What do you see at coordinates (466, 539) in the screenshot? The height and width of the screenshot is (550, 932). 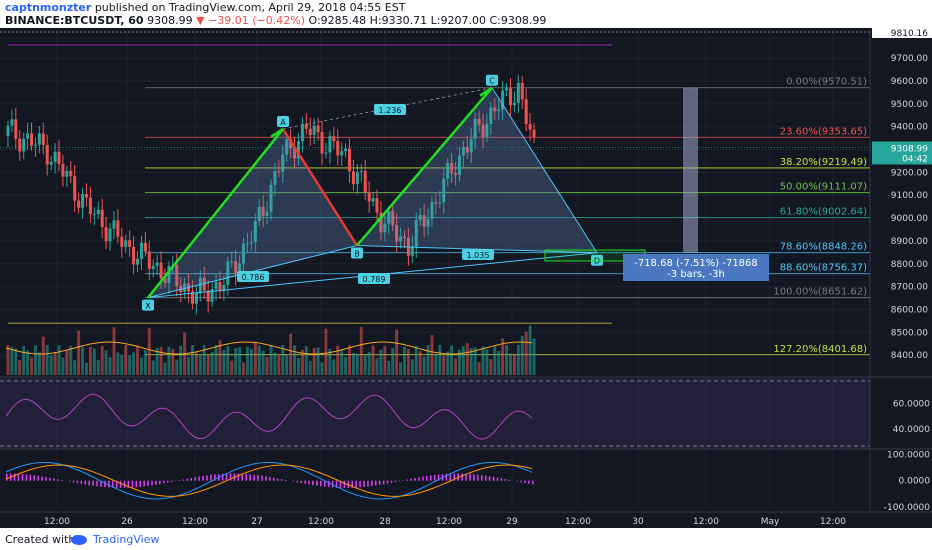 I see `chart-footer: Created with TradingView` at bounding box center [466, 539].